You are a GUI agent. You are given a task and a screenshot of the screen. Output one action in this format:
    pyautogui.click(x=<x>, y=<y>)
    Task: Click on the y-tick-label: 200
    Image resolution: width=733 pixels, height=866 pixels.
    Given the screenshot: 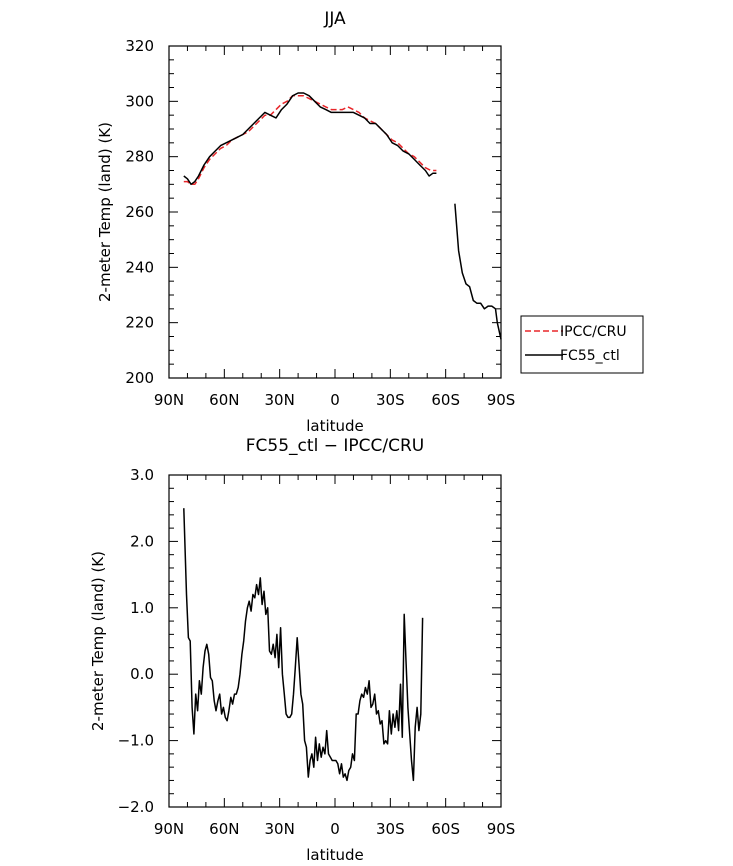 What is the action you would take?
    pyautogui.click(x=139, y=378)
    